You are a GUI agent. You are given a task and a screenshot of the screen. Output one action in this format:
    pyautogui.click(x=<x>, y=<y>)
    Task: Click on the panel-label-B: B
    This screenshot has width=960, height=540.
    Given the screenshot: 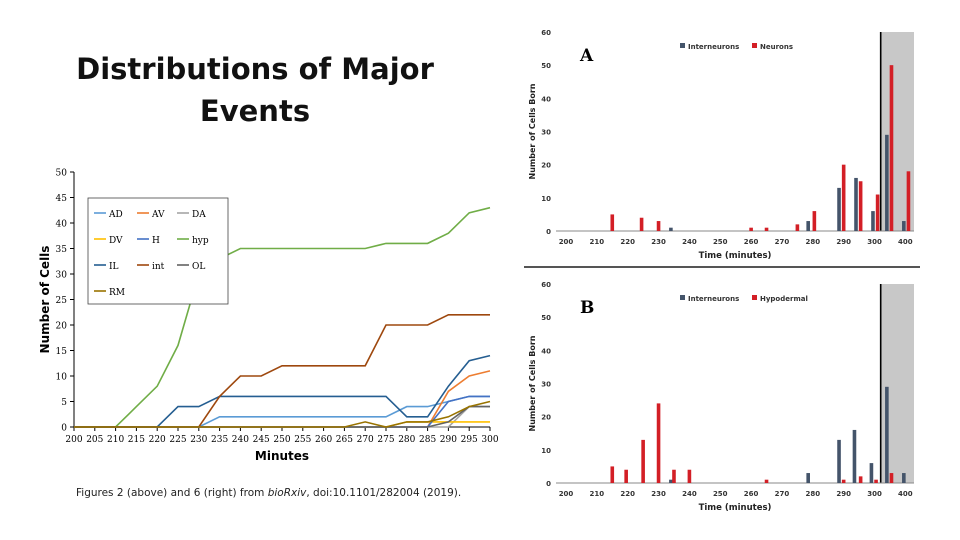 What is the action you would take?
    pyautogui.click(x=587, y=308)
    